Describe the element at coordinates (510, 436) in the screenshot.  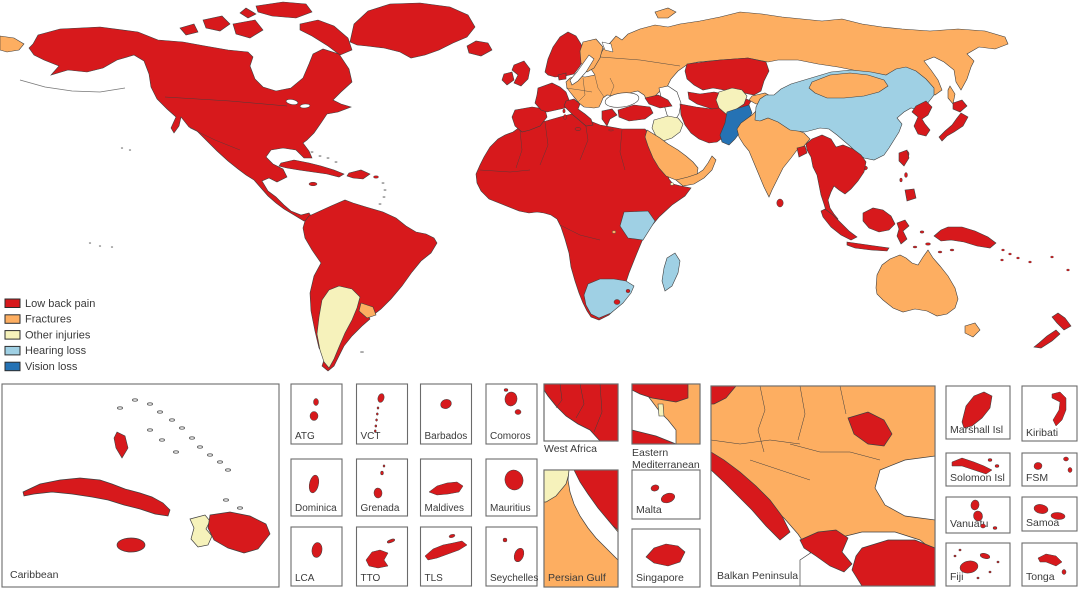
I see `svg-text: Comoros` at that location.